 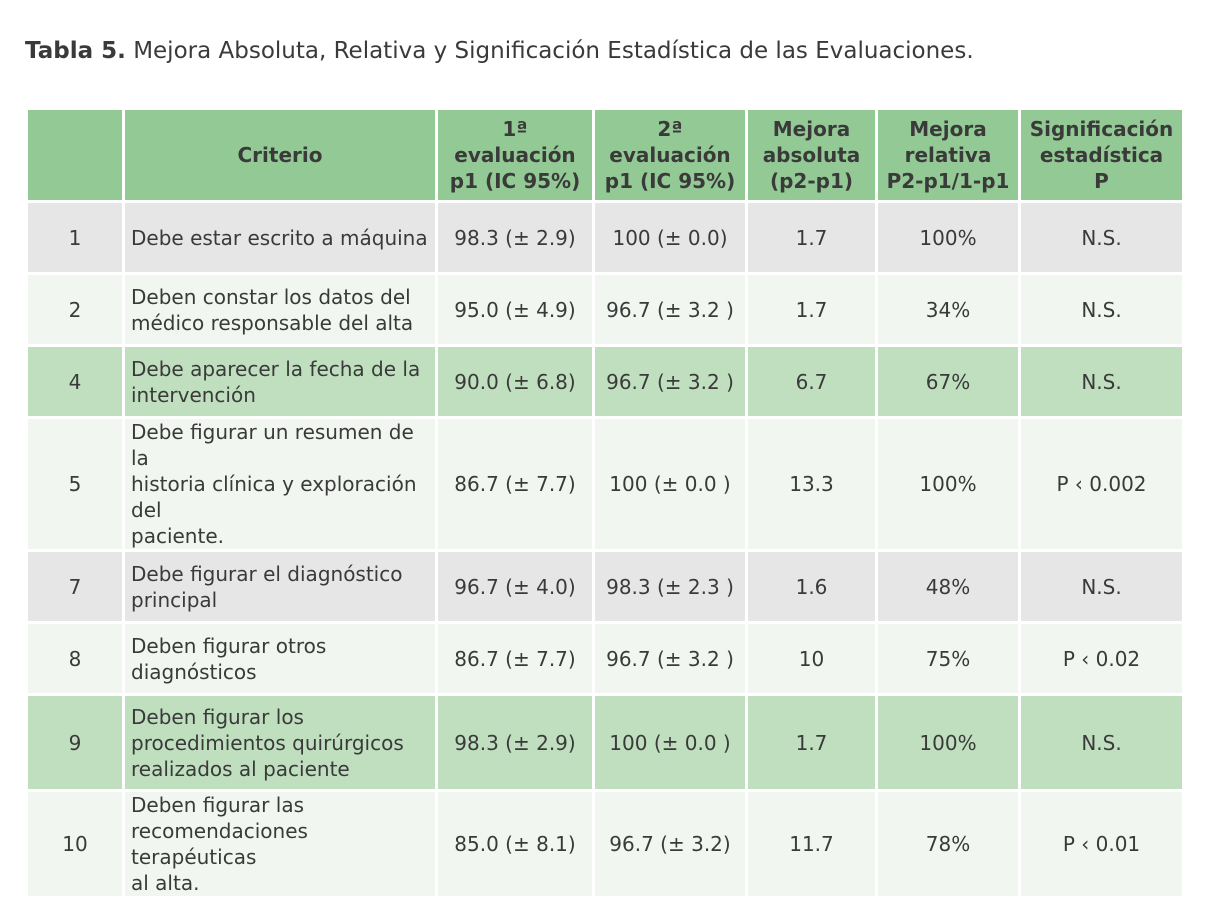 What do you see at coordinates (75, 586) in the screenshot?
I see `cell-number: 7` at bounding box center [75, 586].